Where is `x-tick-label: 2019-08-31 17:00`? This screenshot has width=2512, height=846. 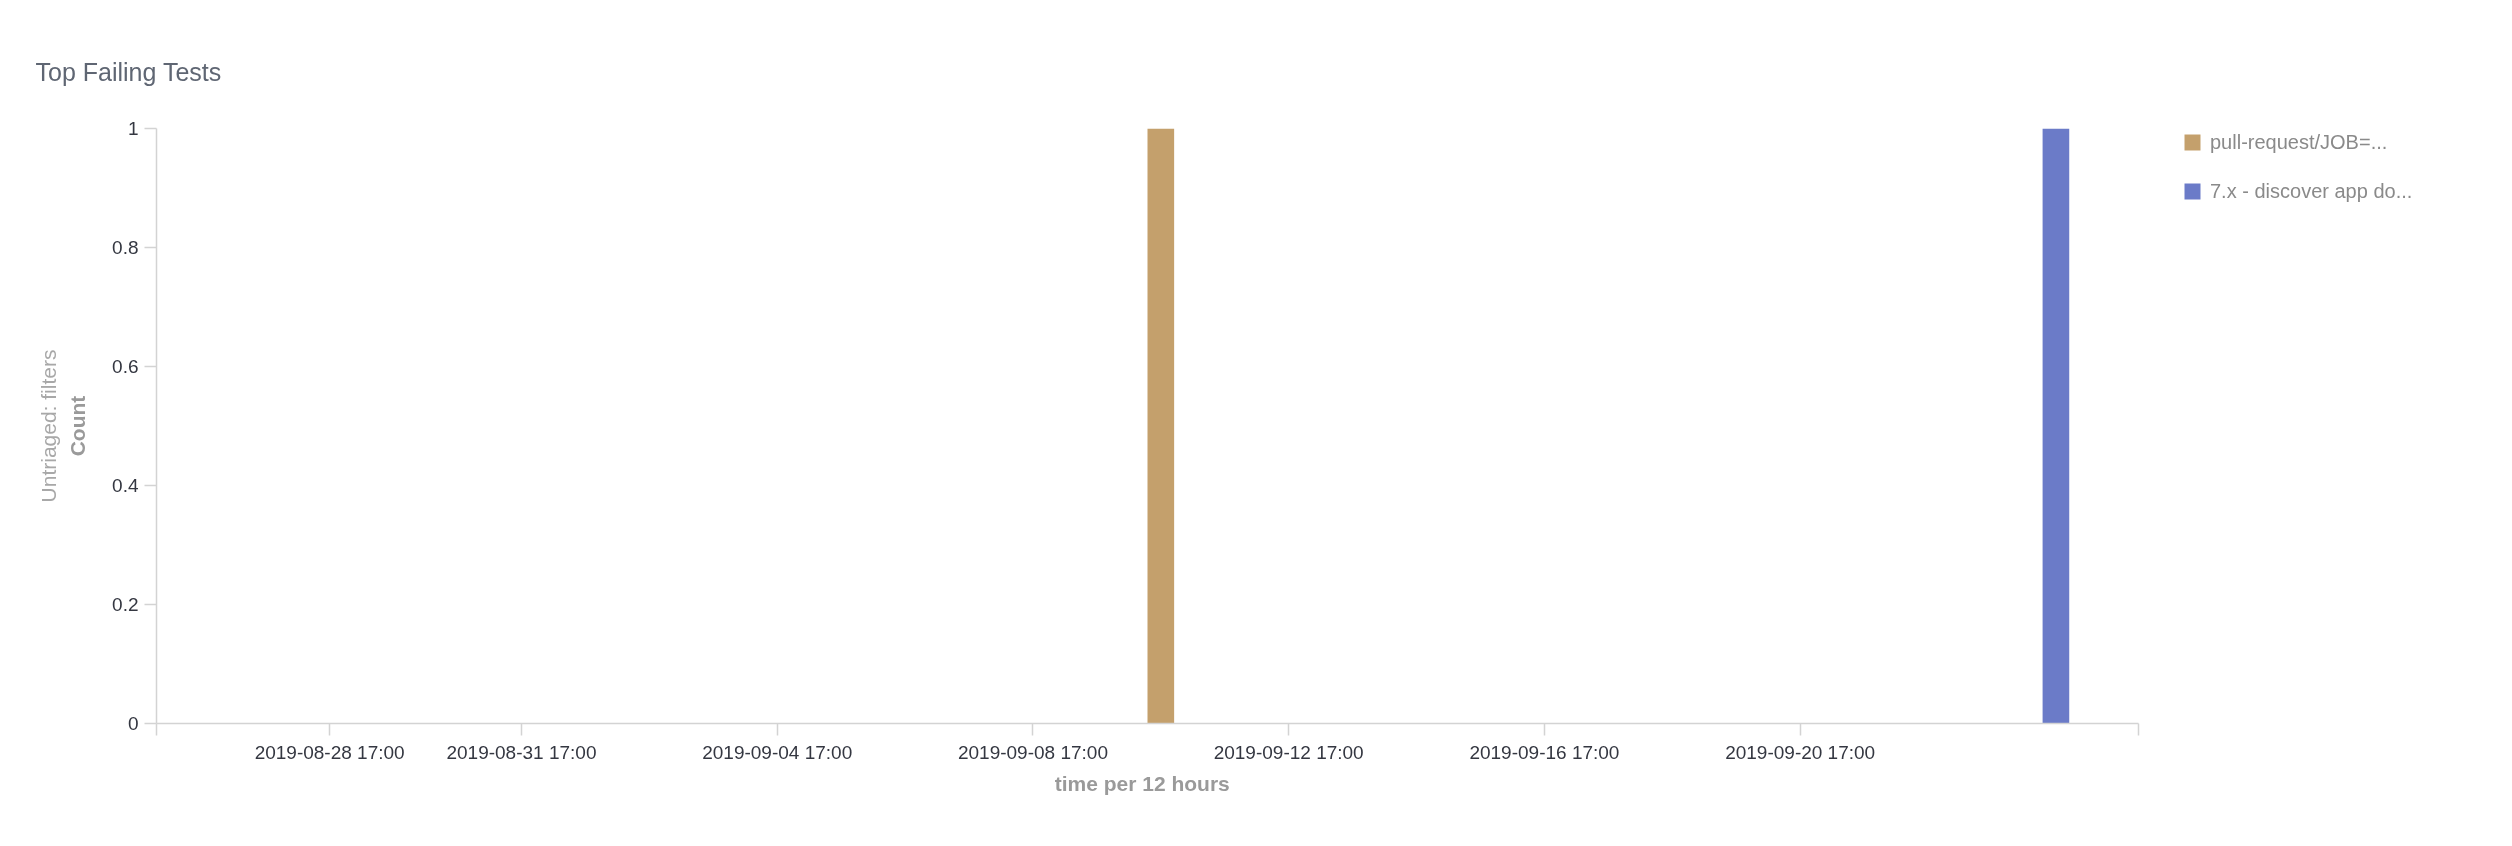 x-tick-label: 2019-08-31 17:00 is located at coordinates (521, 752).